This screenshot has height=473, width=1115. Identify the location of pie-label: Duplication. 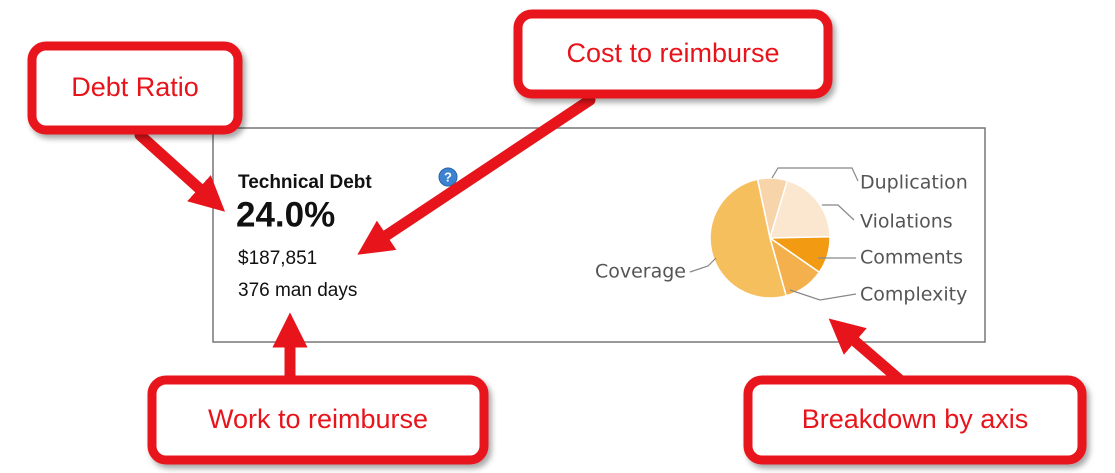
(914, 183).